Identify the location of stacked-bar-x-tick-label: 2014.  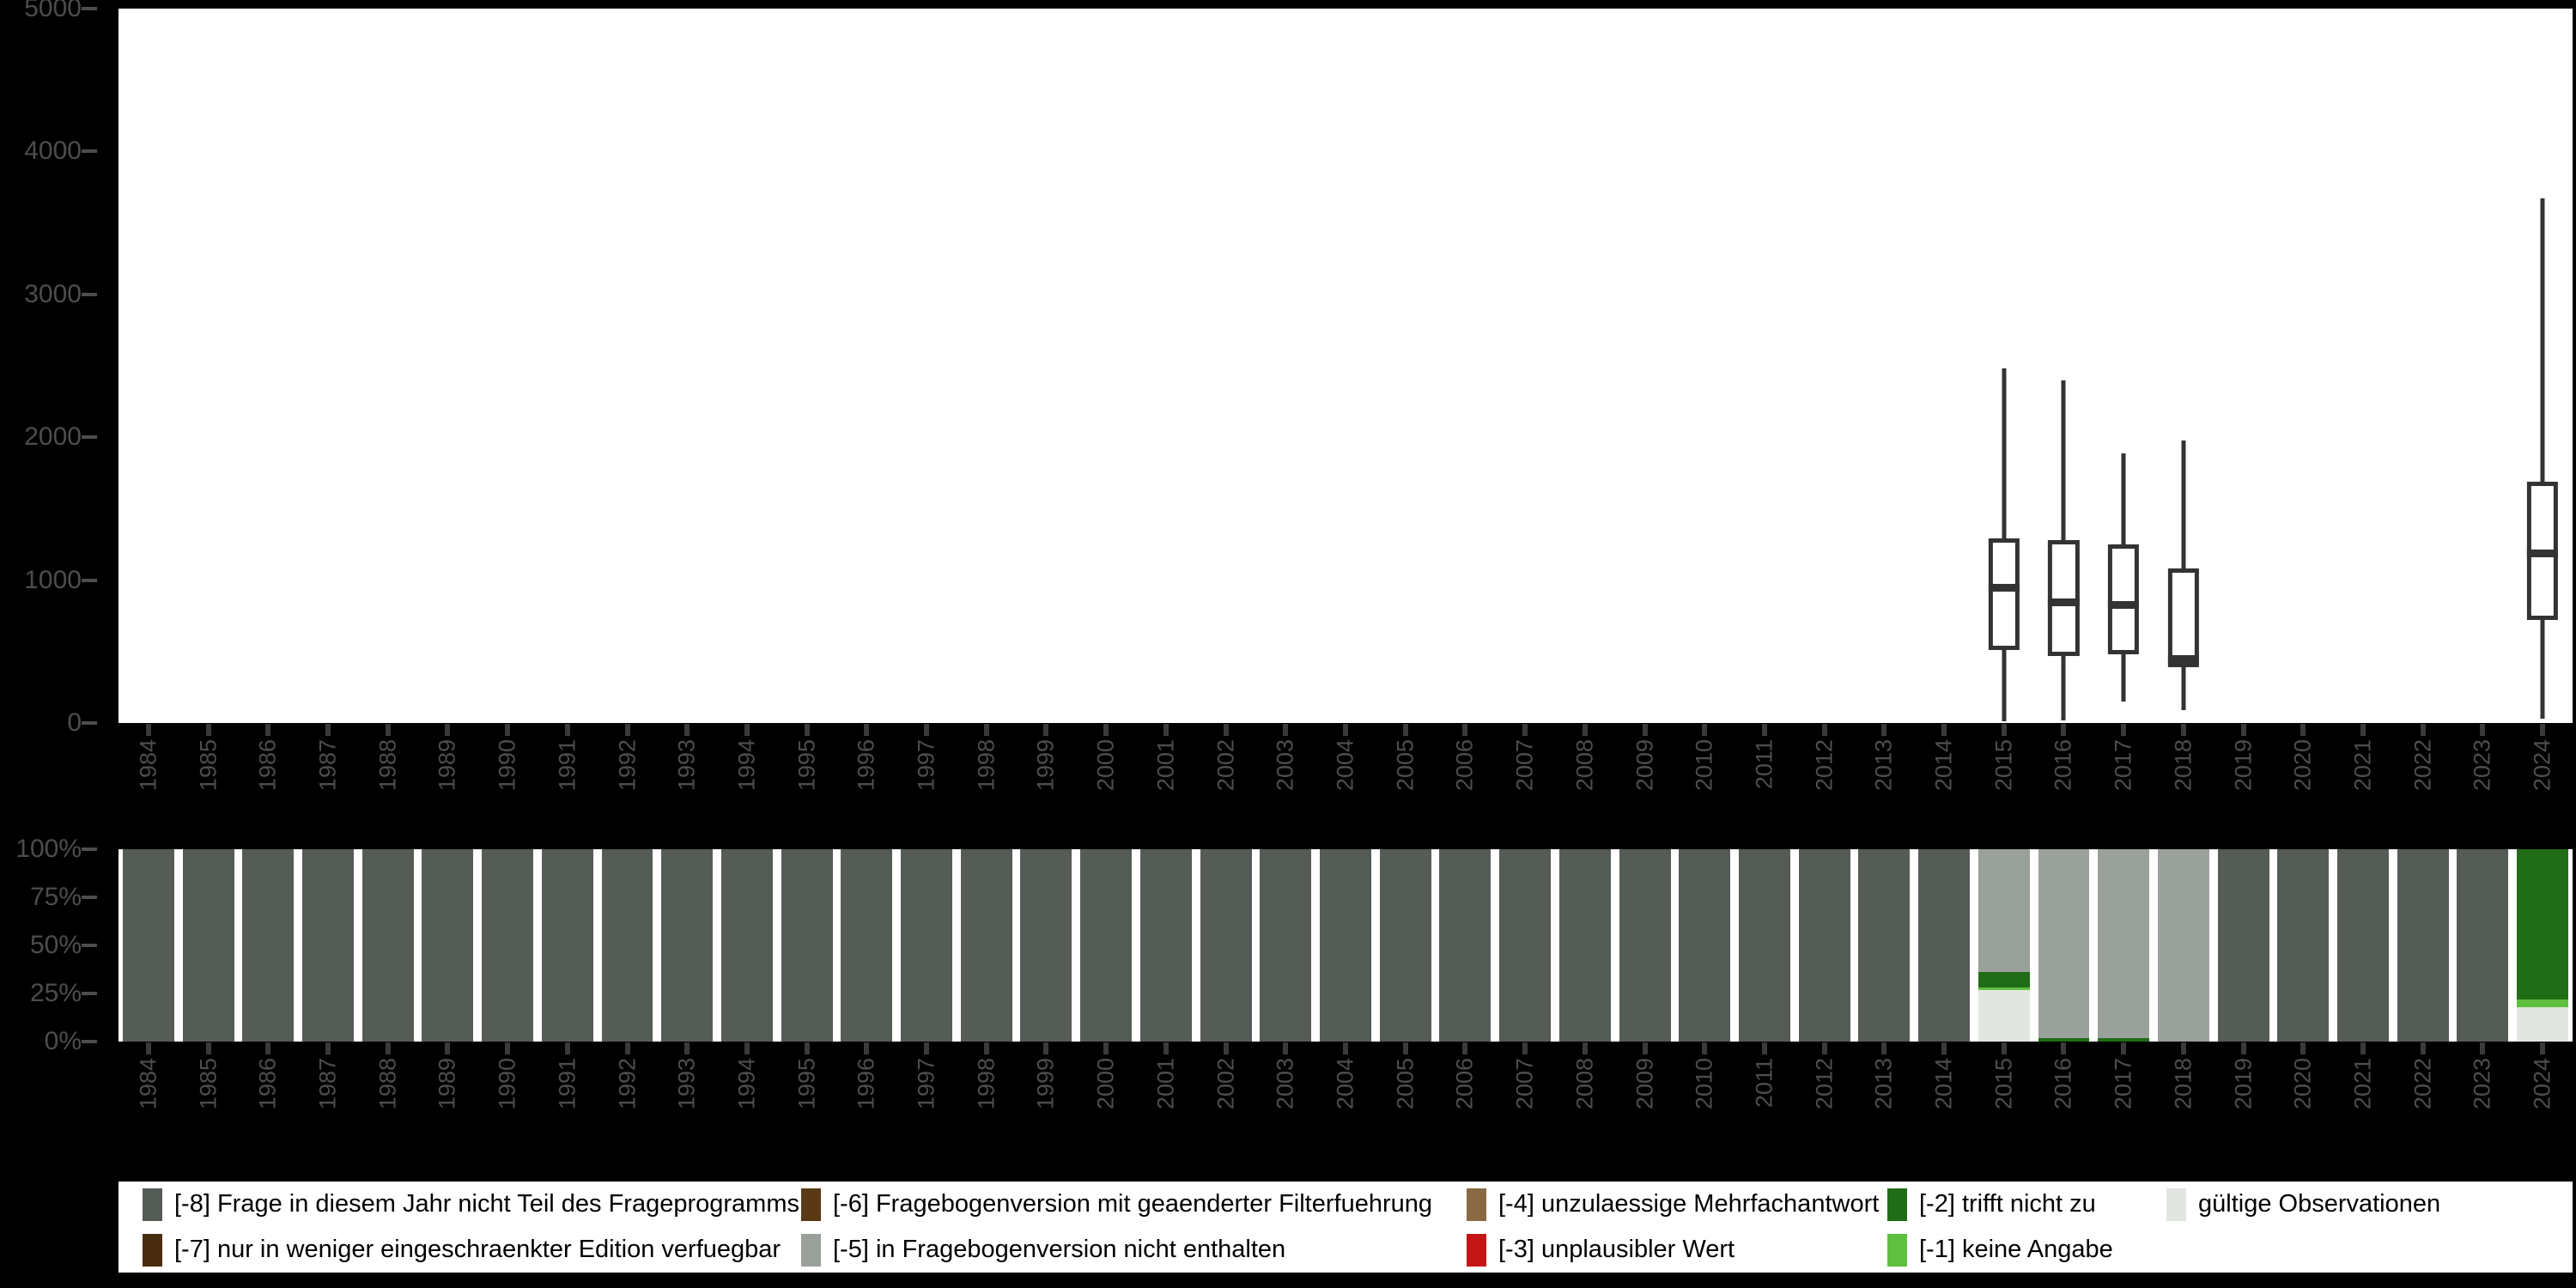
(1944, 1084).